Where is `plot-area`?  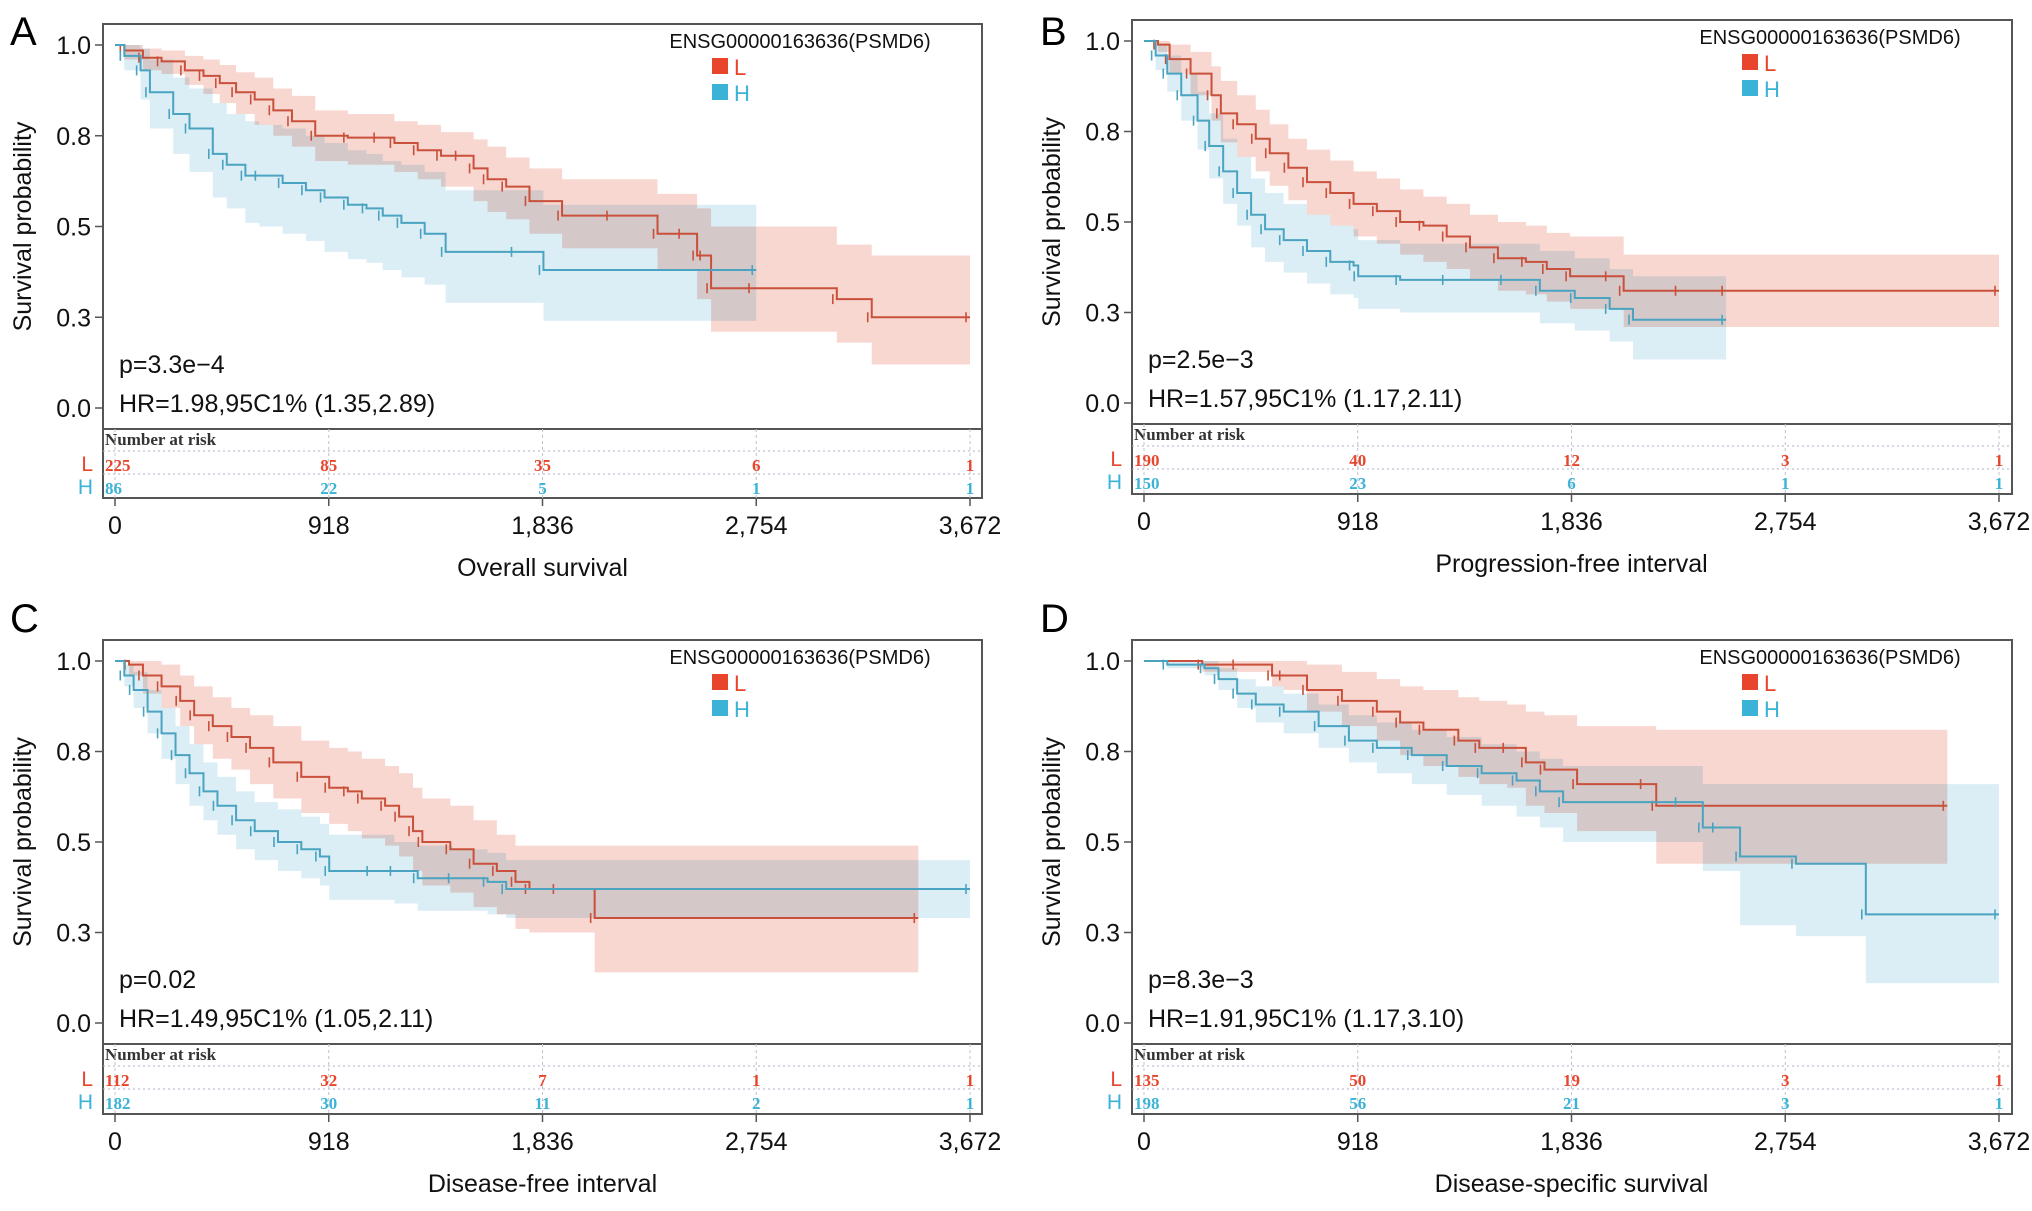 plot-area is located at coordinates (542, 842).